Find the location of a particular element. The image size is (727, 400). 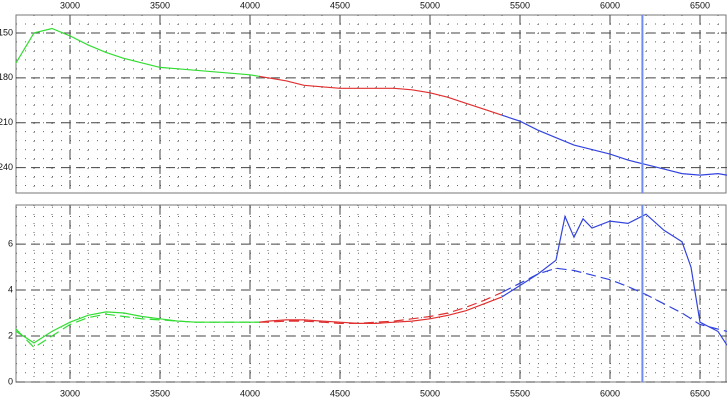

y-tick-label: 2 is located at coordinates (10, 335).